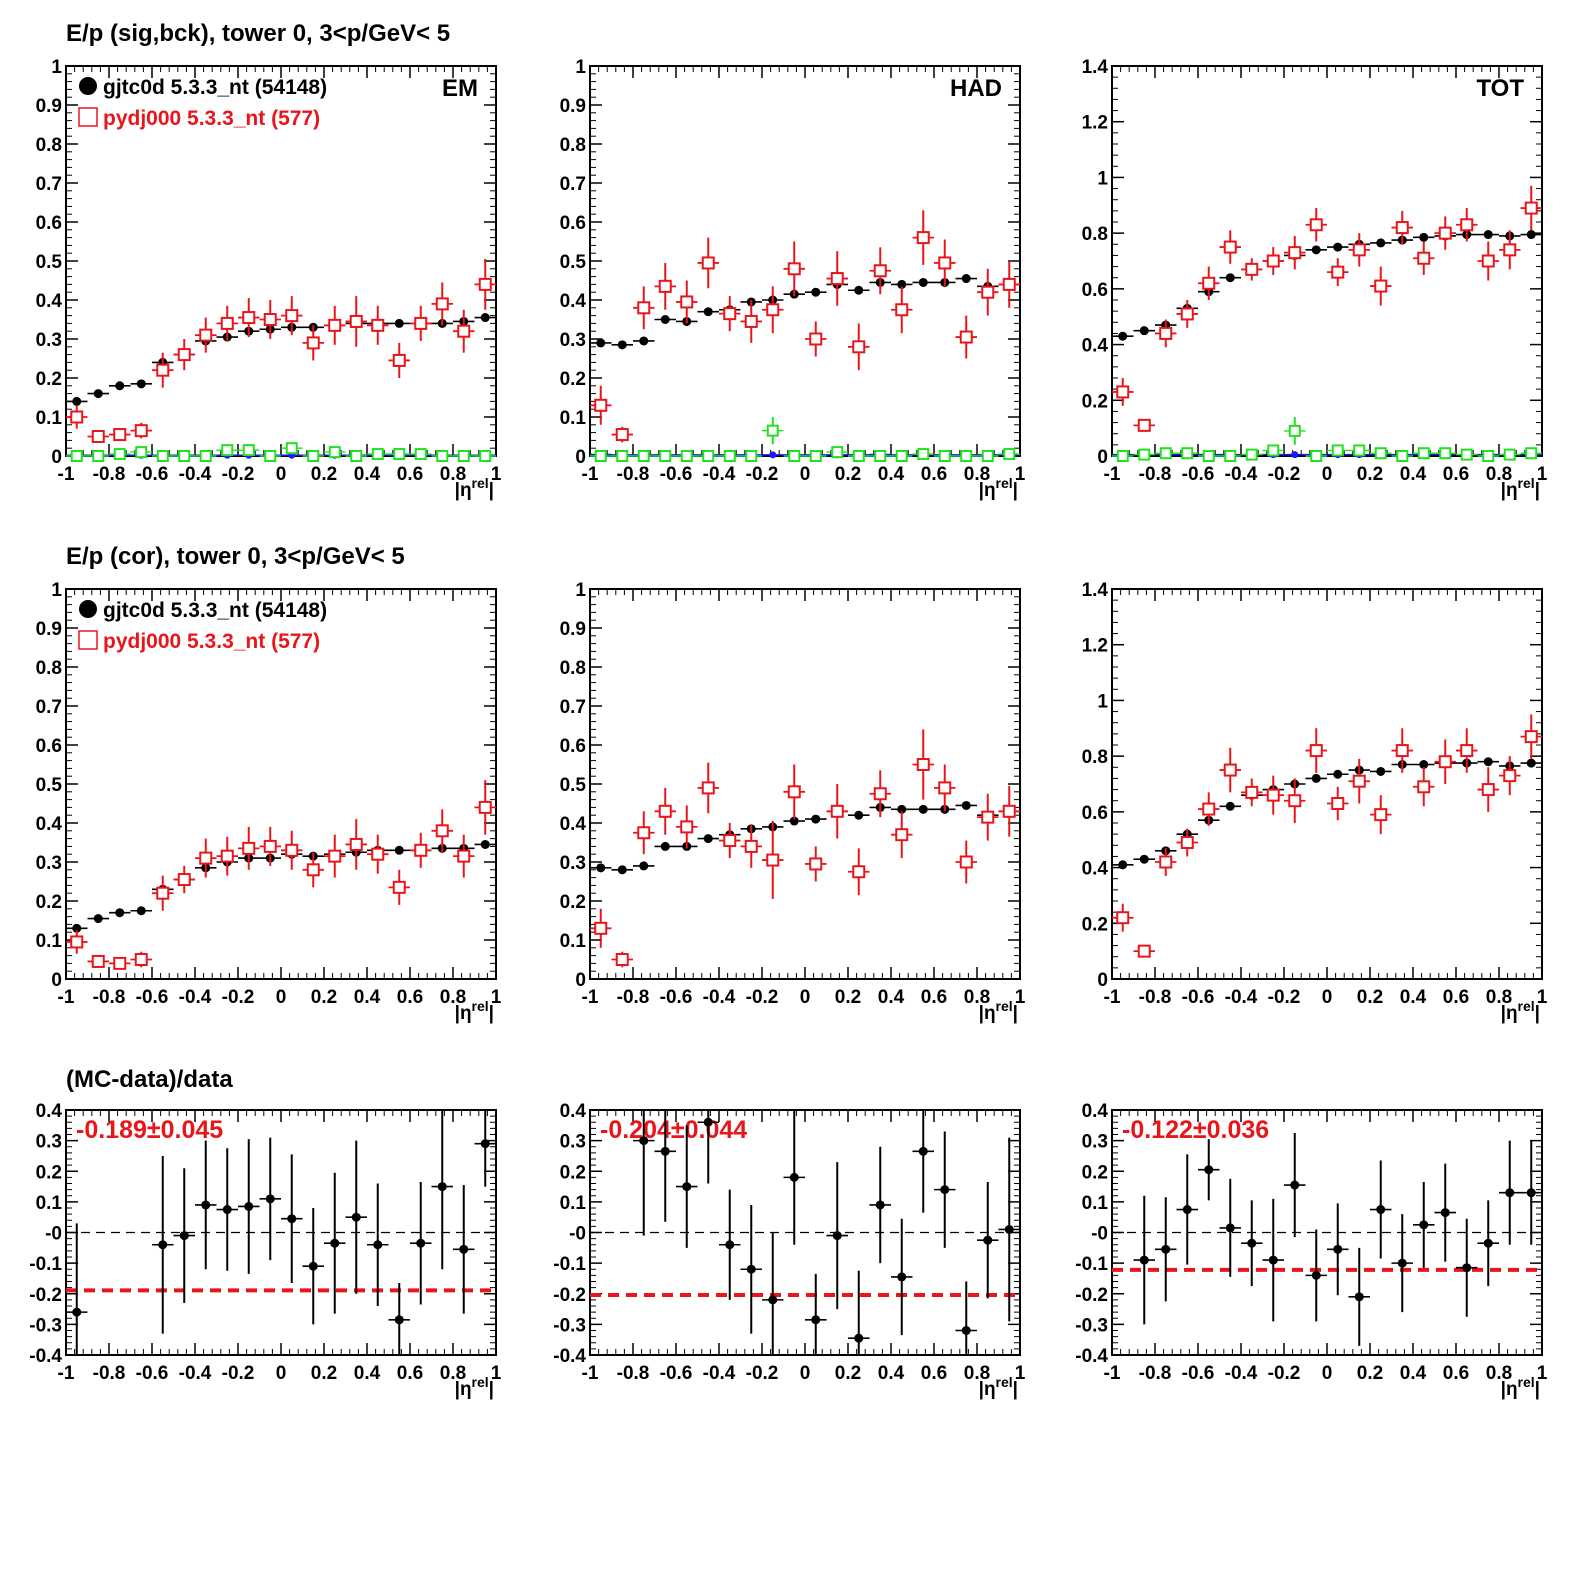  I want to click on y-tick-label: -0, so click(577, 1234).